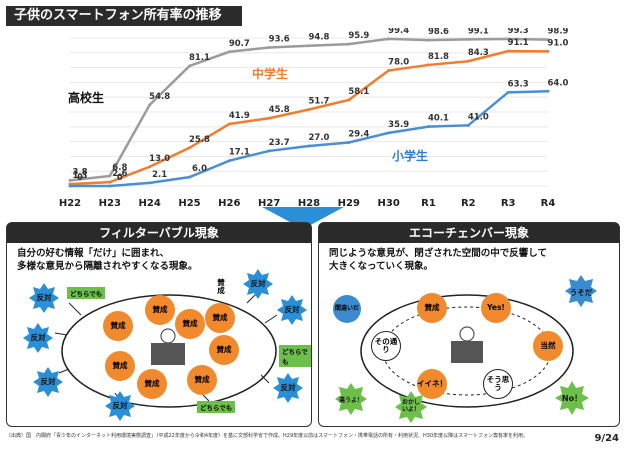 The image size is (627, 449). I want to click on data-label: 64.0, so click(558, 83).